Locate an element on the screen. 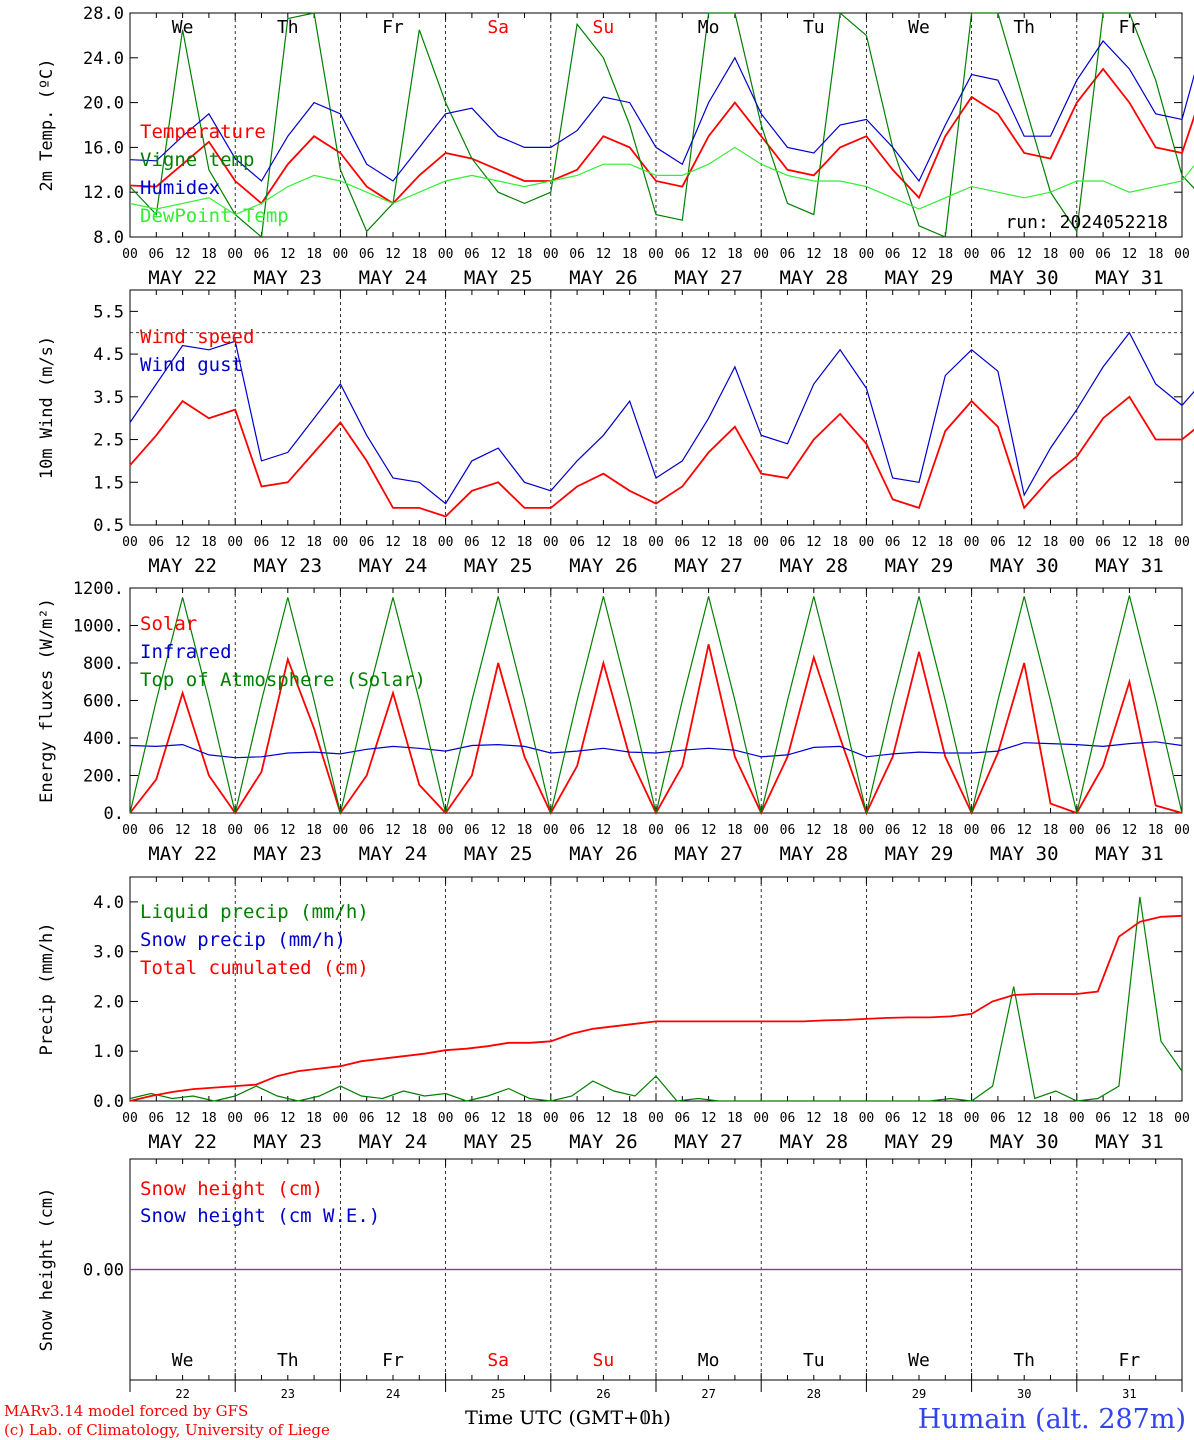 Image resolution: width=1194 pixels, height=1440 pixels. series-line-liquid-precip-mm-h- is located at coordinates (656, 999).